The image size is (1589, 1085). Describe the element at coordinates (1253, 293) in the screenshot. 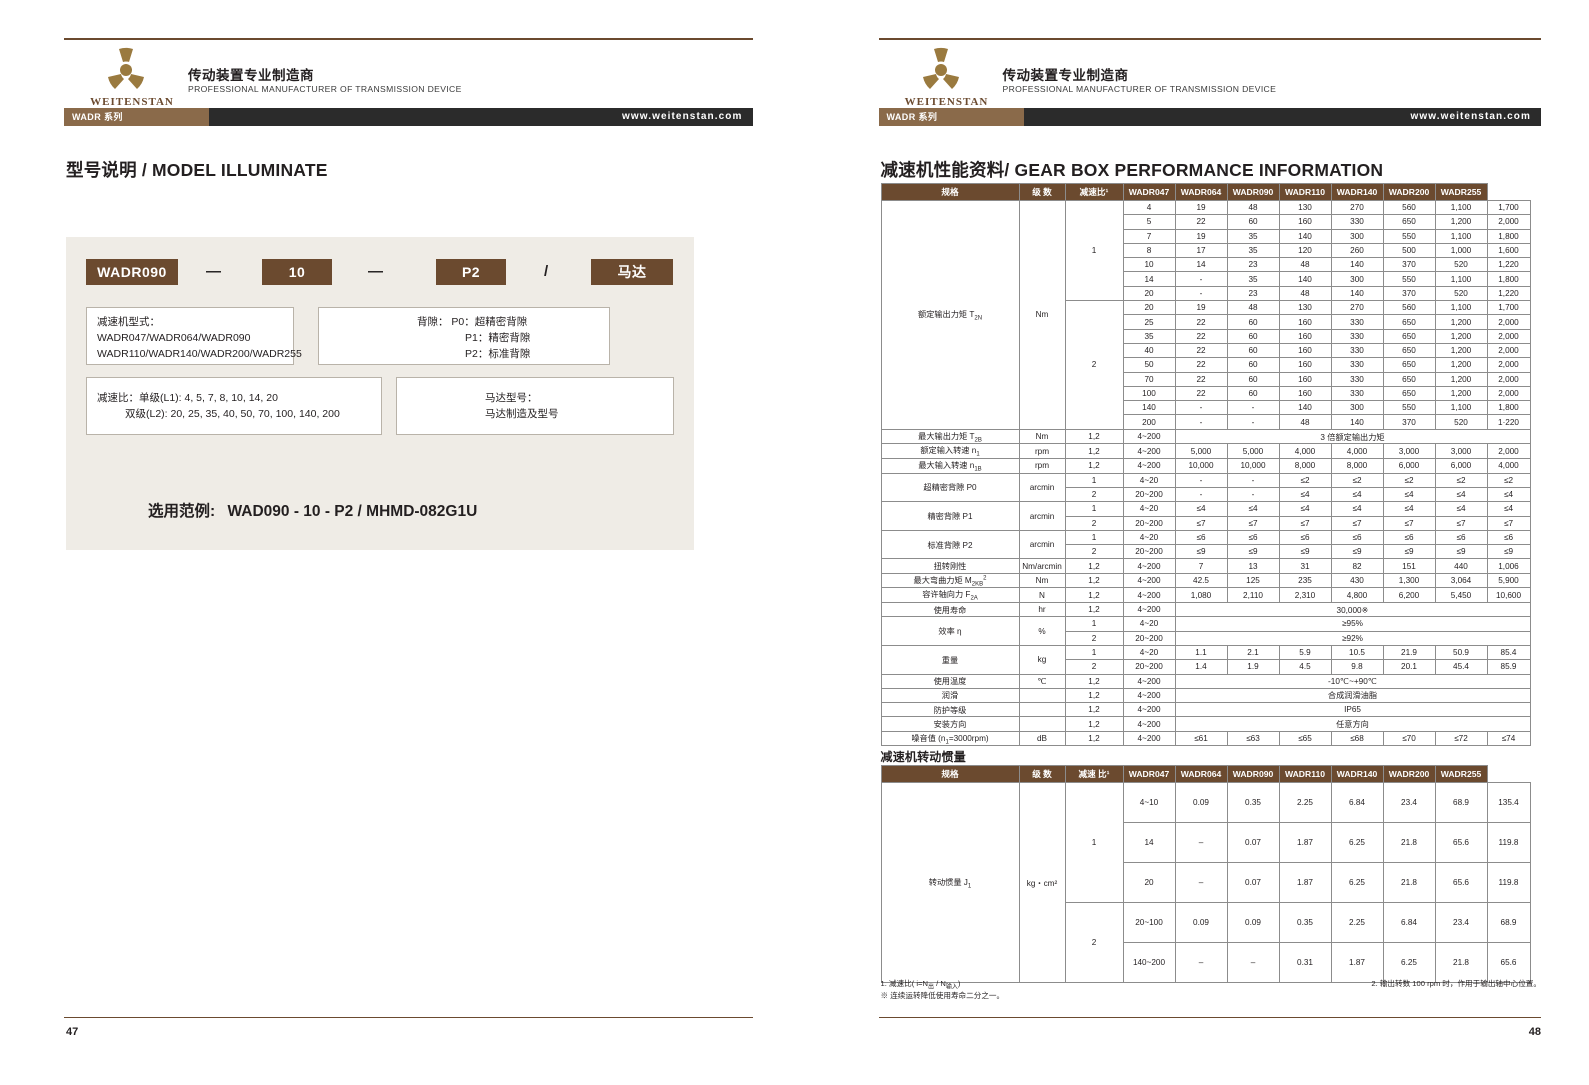

I see `value-cell: 23` at that location.